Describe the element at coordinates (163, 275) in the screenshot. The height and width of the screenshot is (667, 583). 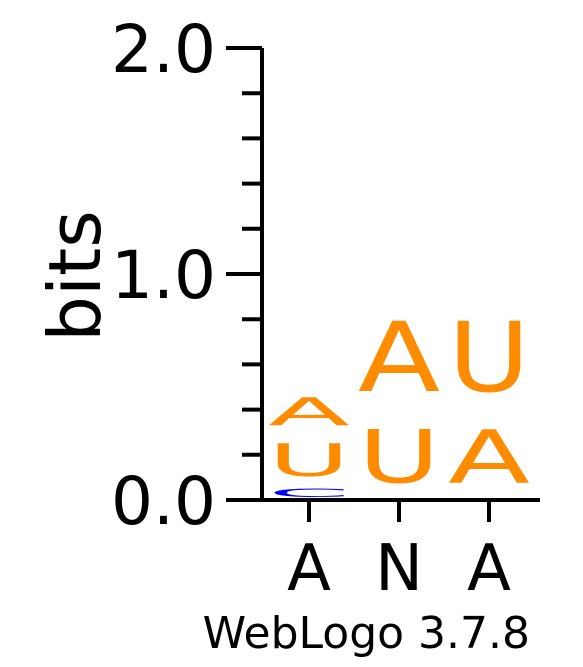
I see `y-tick-label: 1.0` at that location.